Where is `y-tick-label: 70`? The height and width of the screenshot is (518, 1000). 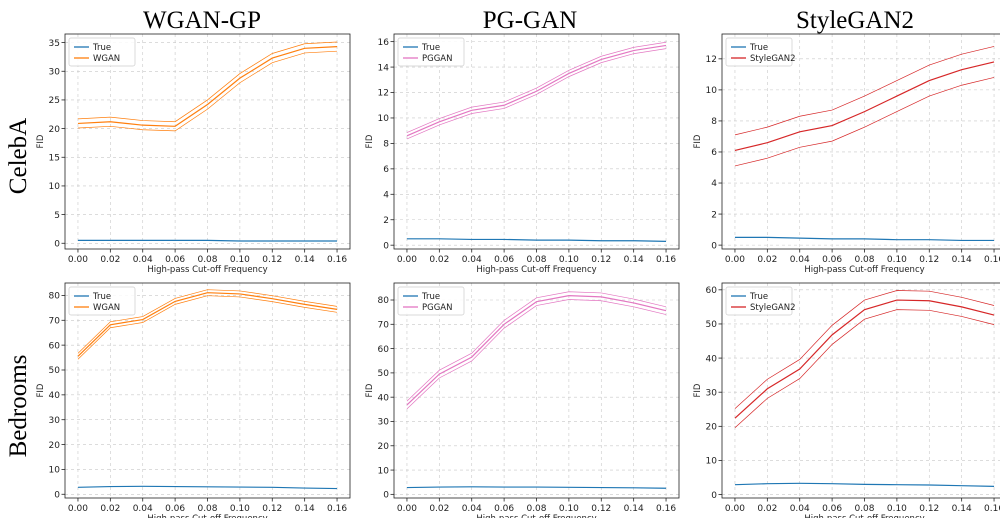
y-tick-label: 70 is located at coordinates (55, 321).